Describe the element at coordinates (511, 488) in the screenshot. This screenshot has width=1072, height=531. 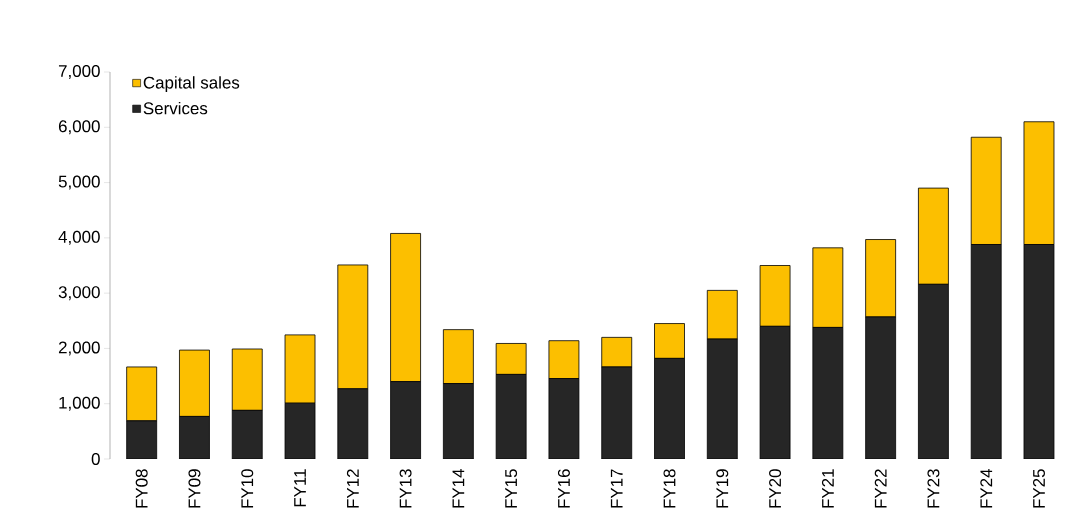
I see `x-tick-label: FY15` at that location.